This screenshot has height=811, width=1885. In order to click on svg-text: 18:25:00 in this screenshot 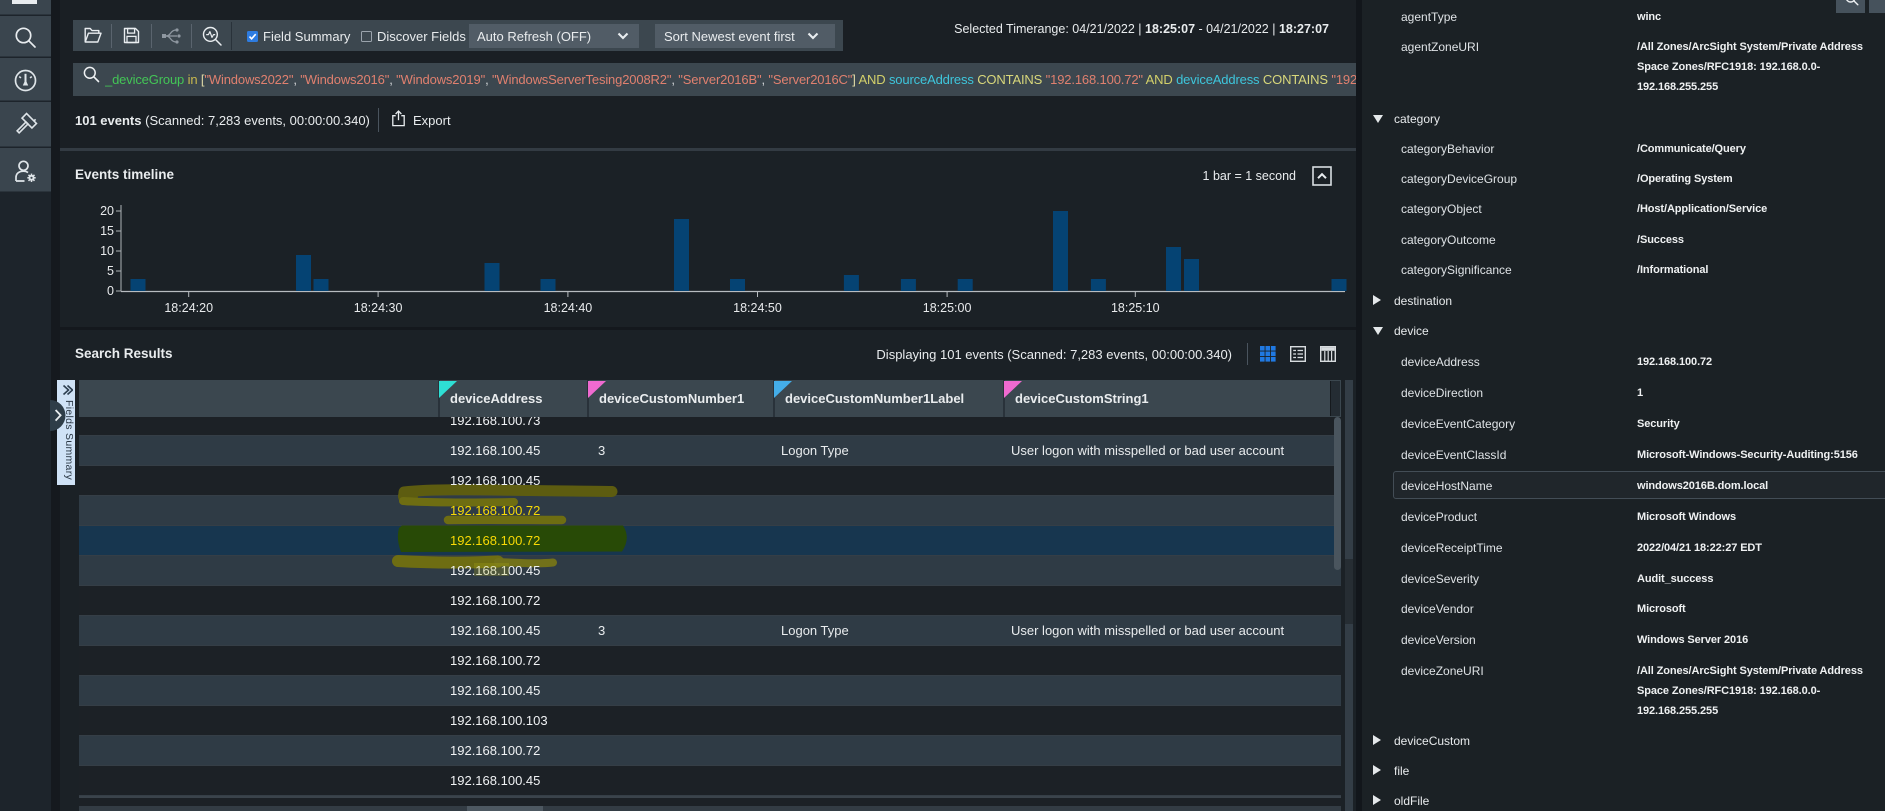, I will do `click(947, 308)`.